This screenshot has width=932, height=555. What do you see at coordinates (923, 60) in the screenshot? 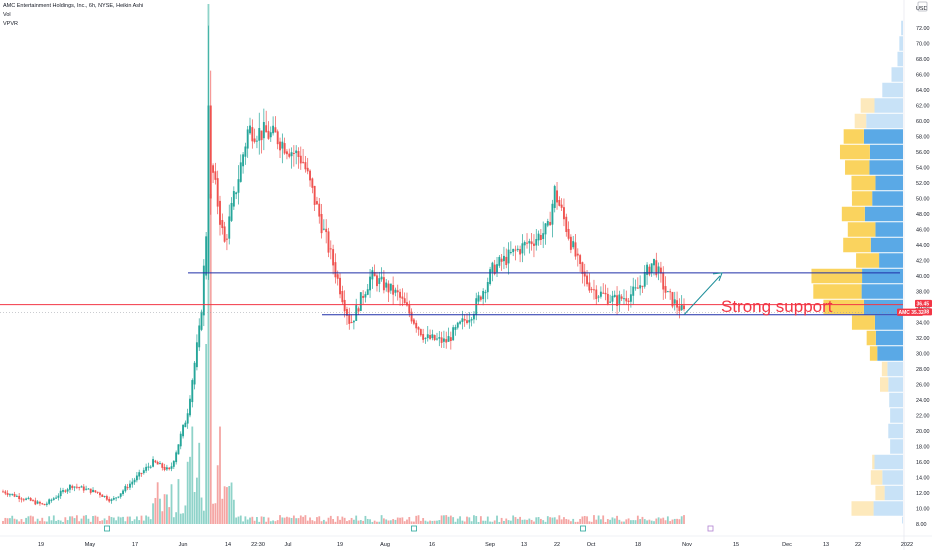
I see `price-tick-label: 68.00` at bounding box center [923, 60].